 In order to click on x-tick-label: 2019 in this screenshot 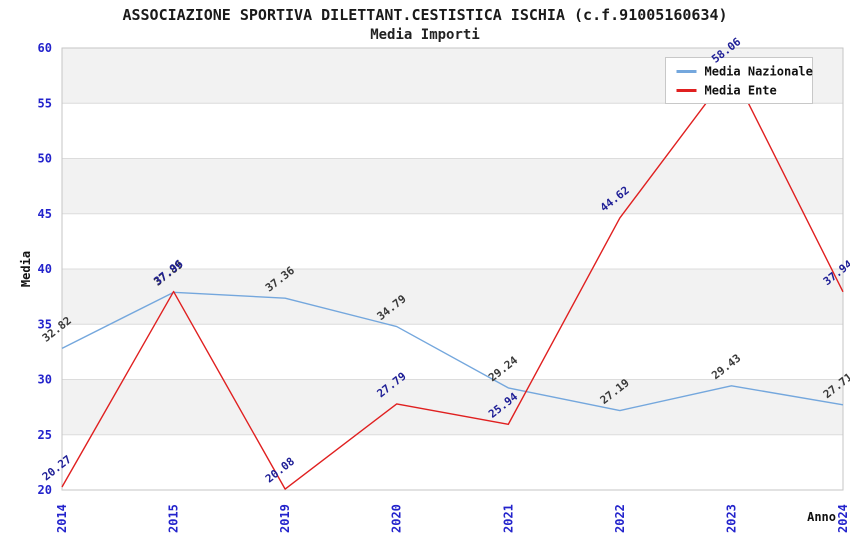, I will do `click(285, 518)`.